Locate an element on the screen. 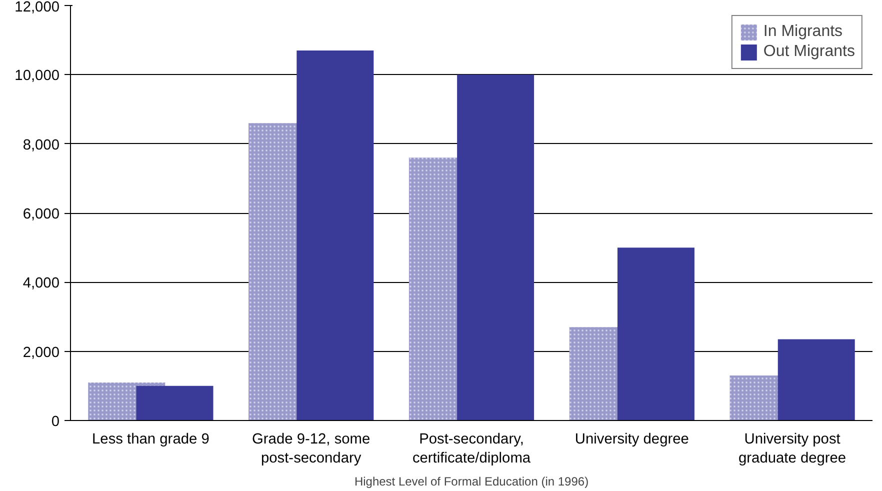 The image size is (882, 491). y-tick-label: 10,000 is located at coordinates (37, 76).